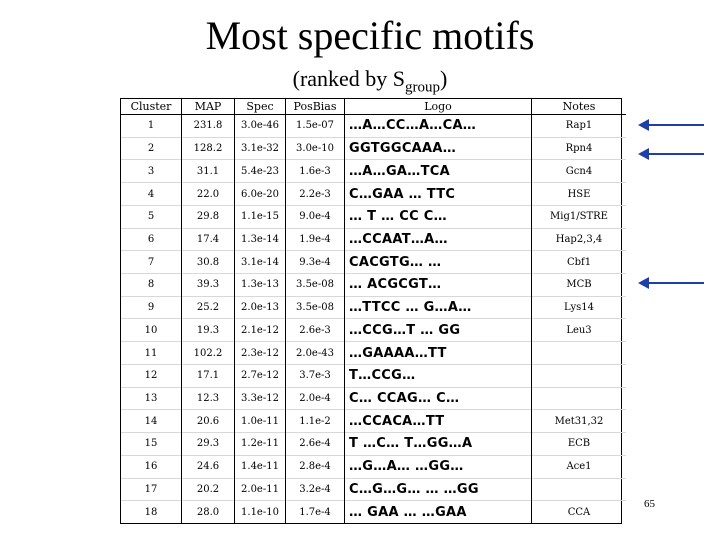  I want to click on table-row: 5 29.8 1.1e-15 9.0e-4… T … CC C… Mig1/STRE, so click(373, 216).